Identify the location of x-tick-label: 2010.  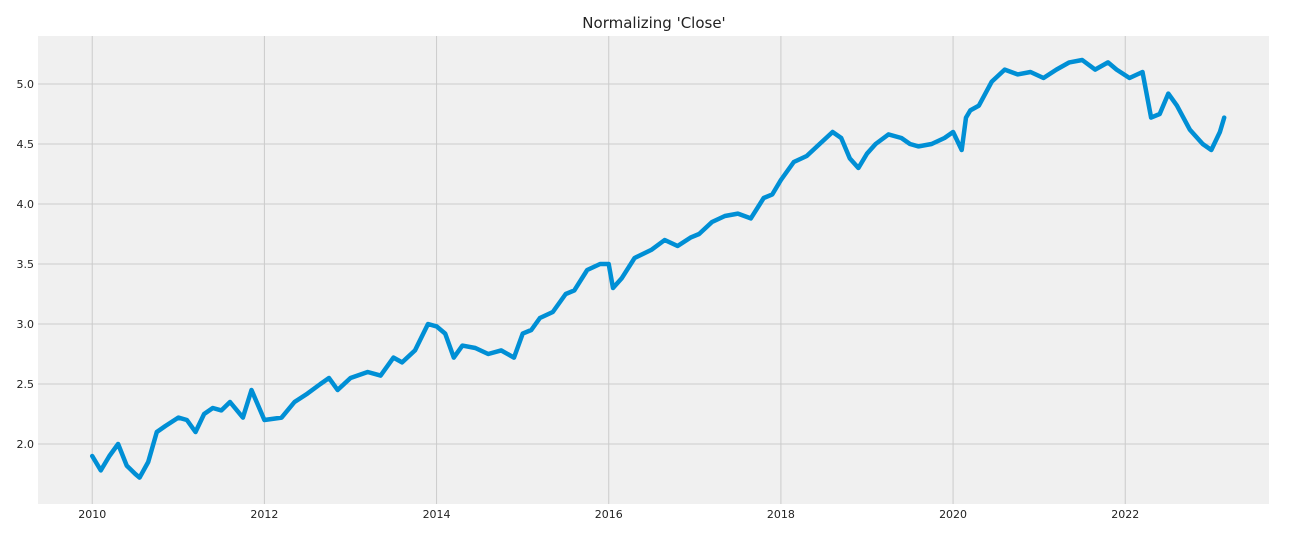
(92, 514).